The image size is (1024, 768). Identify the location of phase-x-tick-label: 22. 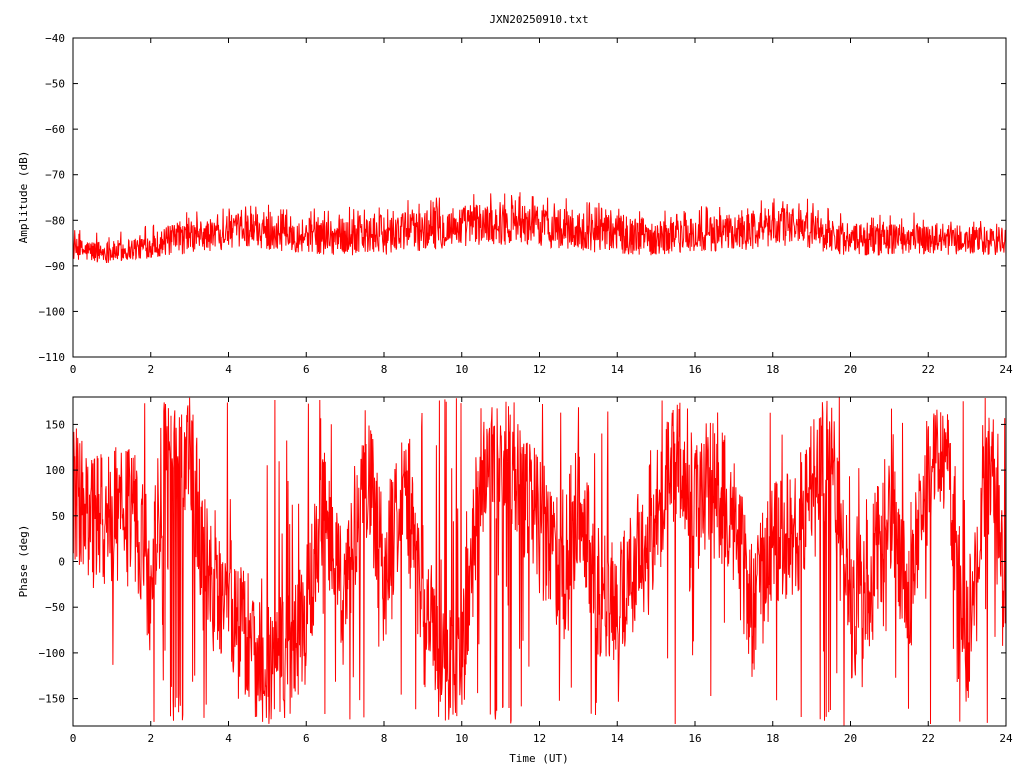
(928, 738).